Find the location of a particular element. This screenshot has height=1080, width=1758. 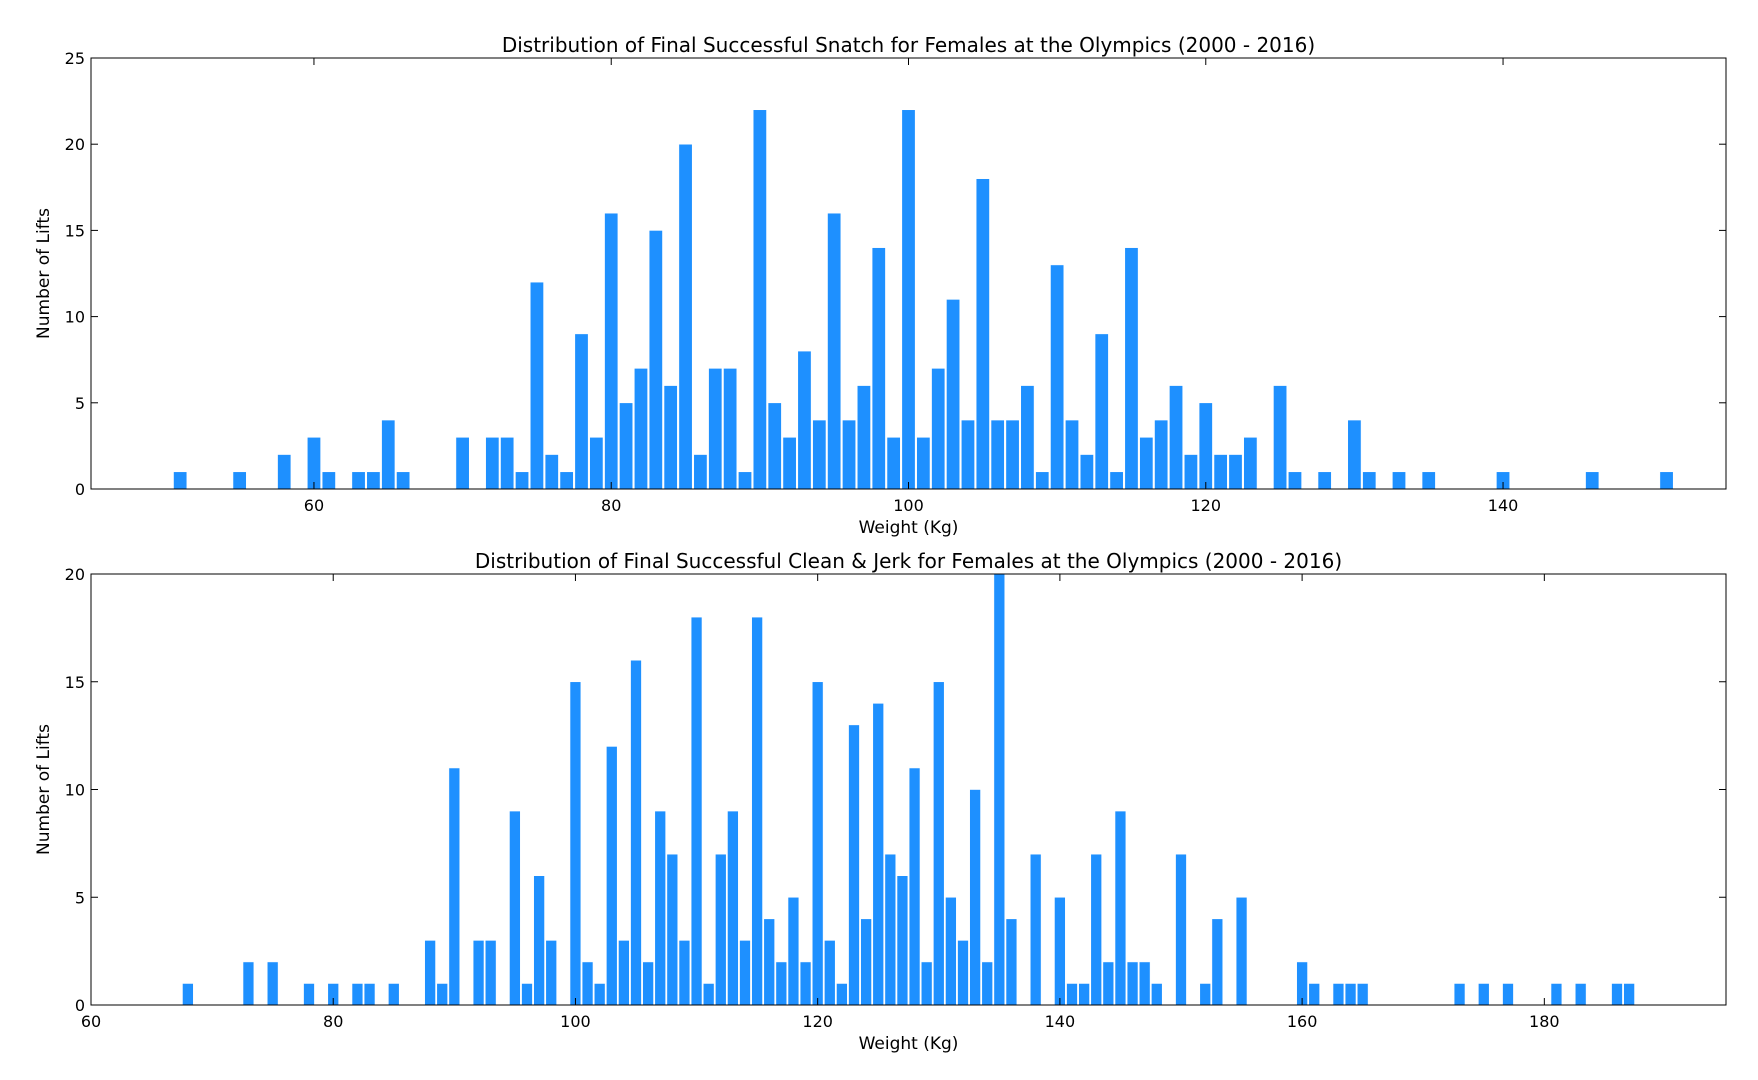

snatch-y-tick-label: 10 is located at coordinates (75, 317).